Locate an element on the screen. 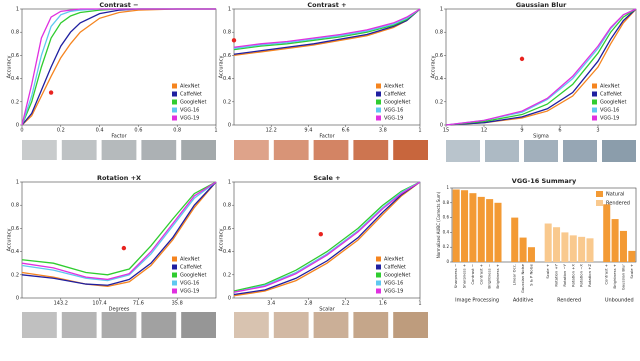 The height and width of the screenshot is (361, 640). x-tick-label: 0.4 is located at coordinates (100, 131).